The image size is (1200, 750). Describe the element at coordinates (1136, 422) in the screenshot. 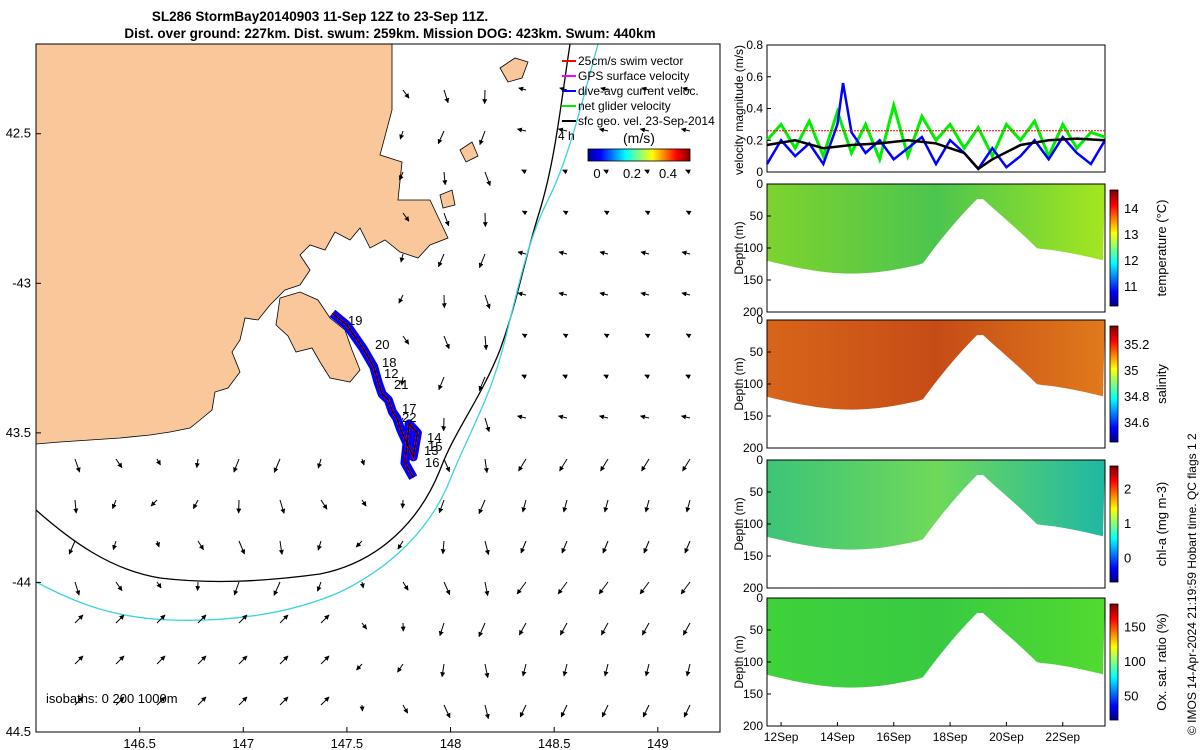

I see `colorbar-tick-label: 34.6` at that location.